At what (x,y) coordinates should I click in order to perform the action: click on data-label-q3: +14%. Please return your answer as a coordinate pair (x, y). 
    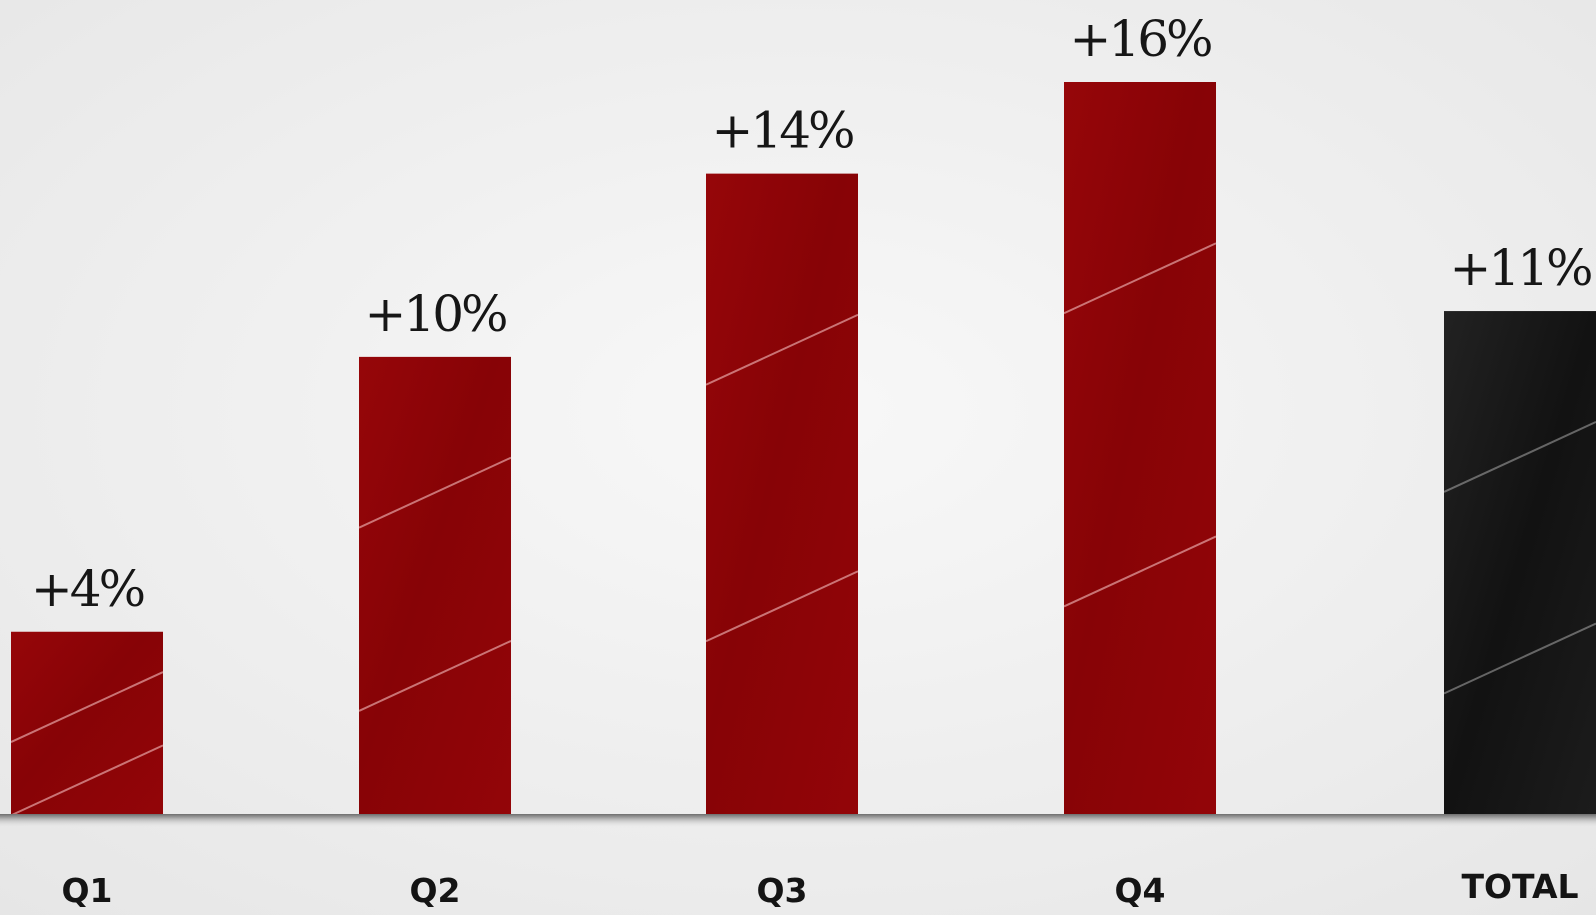
    Looking at the image, I should click on (782, 131).